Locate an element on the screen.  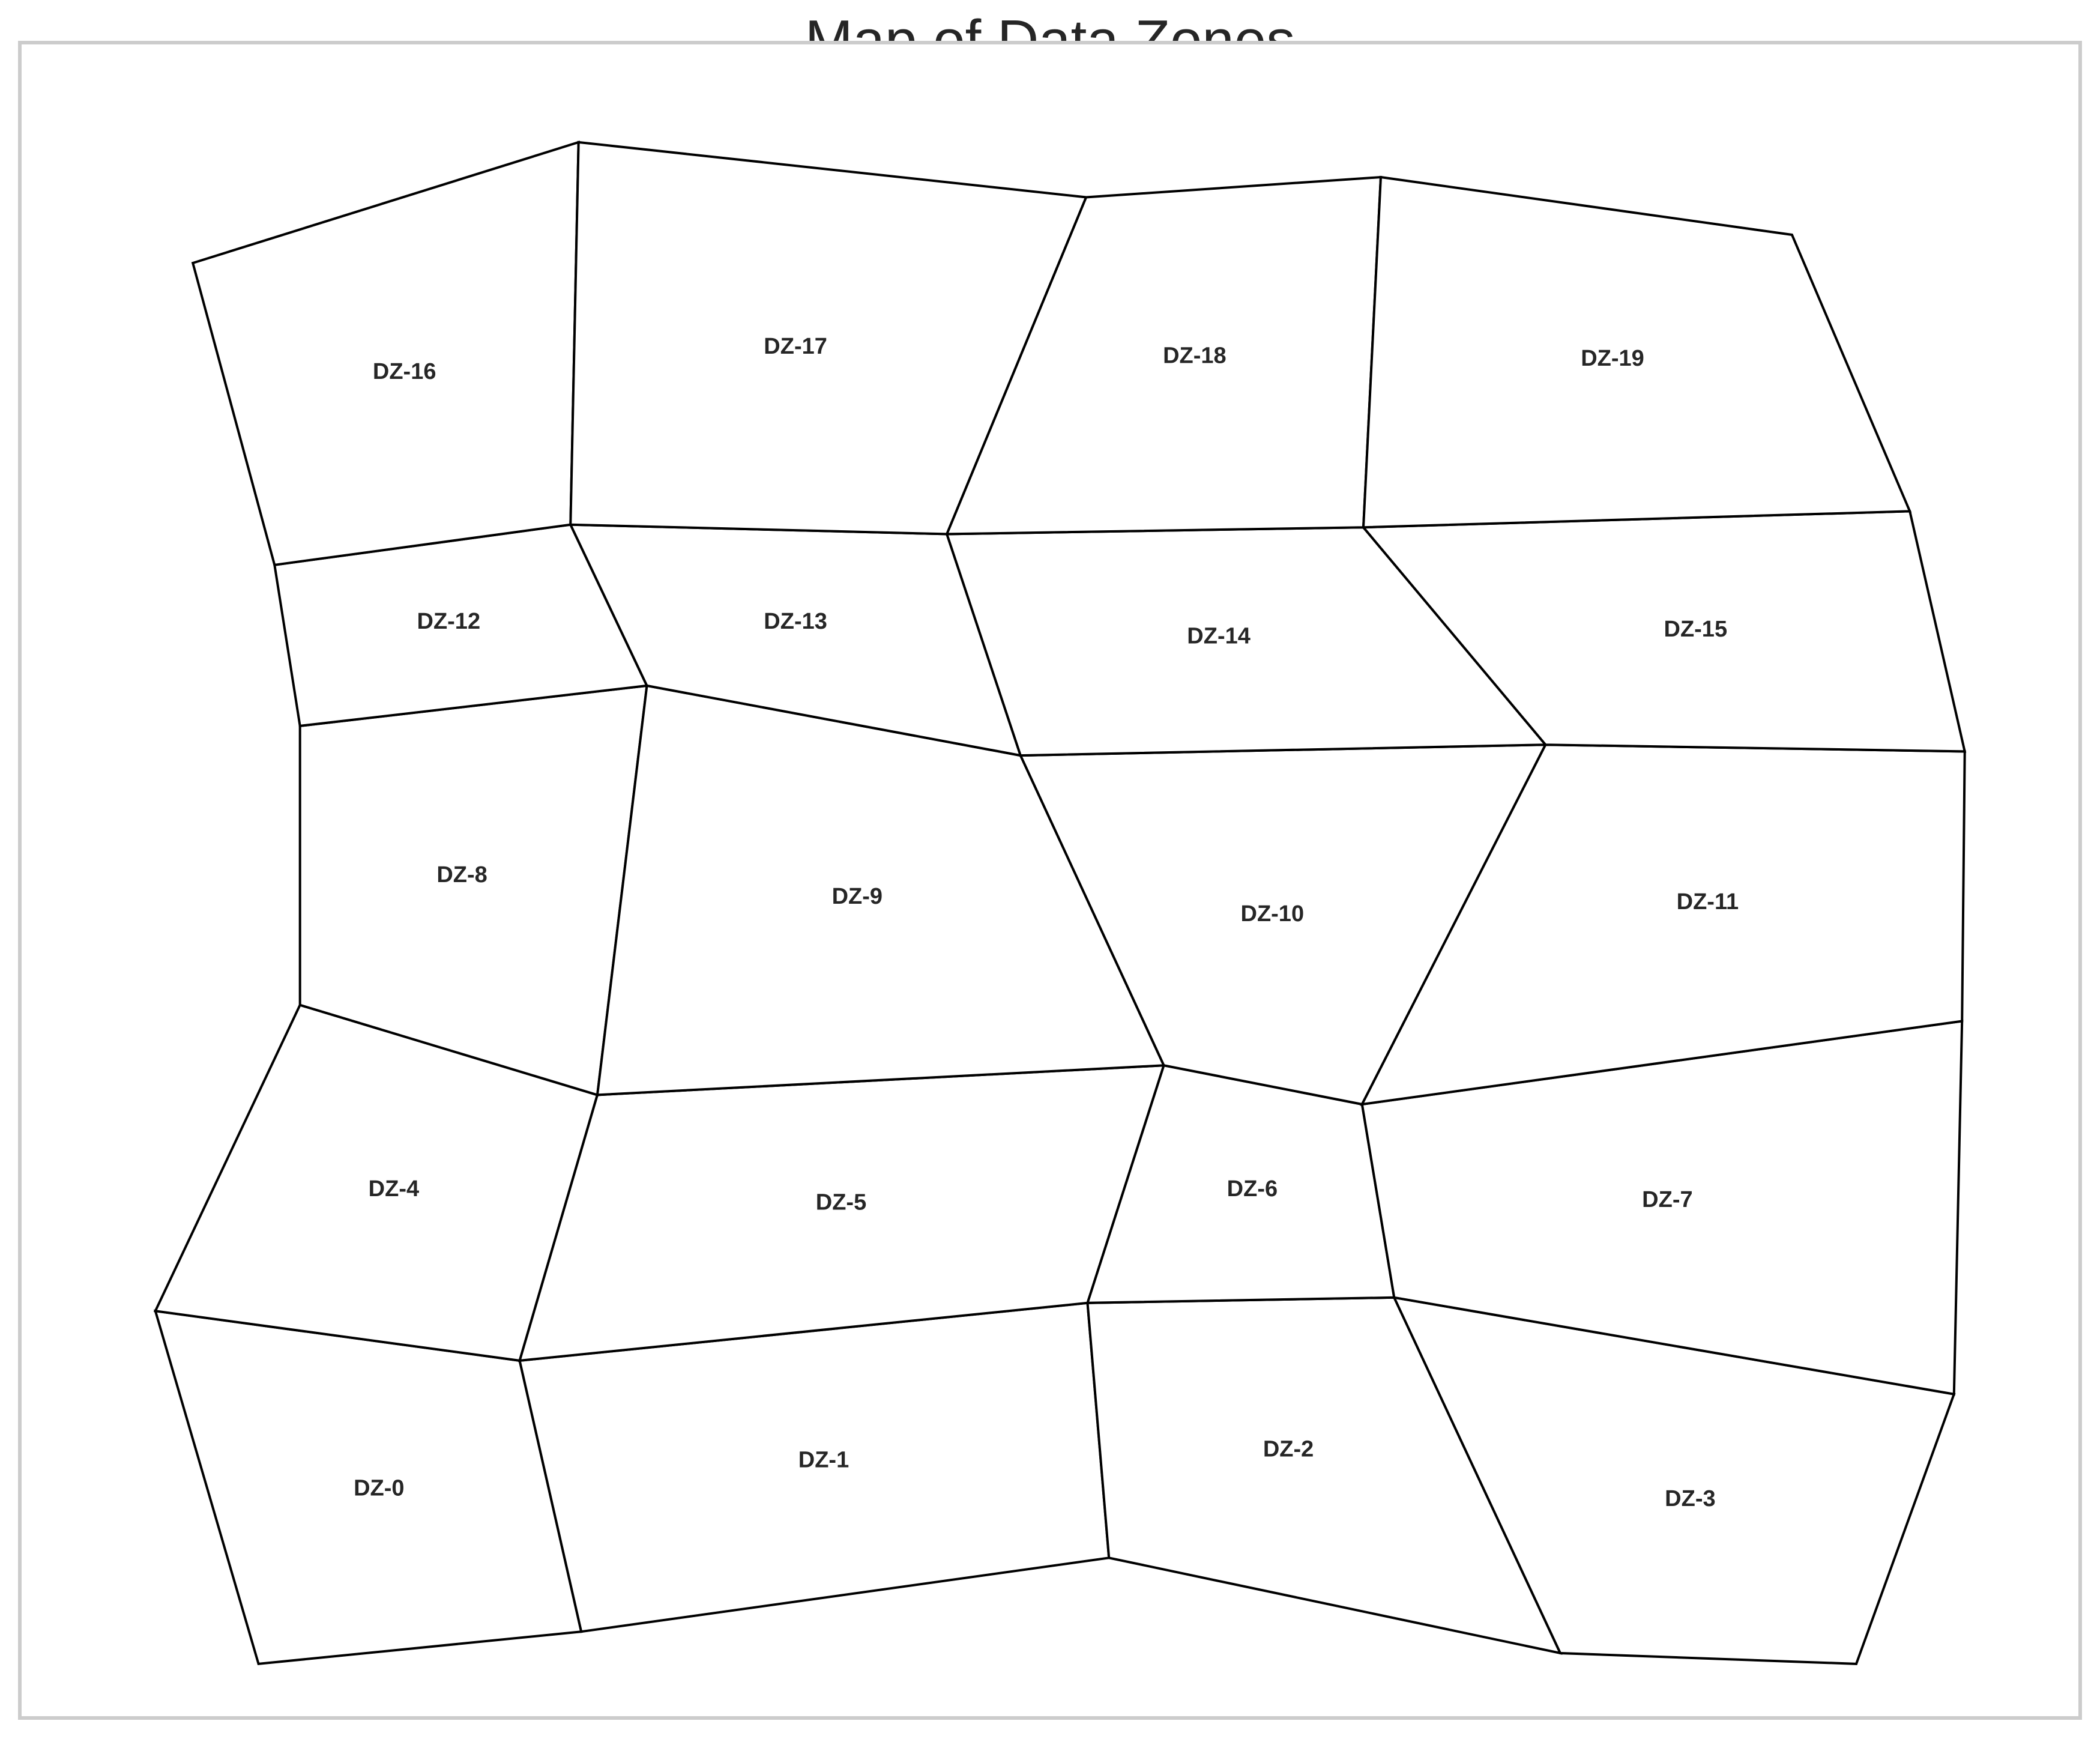
zone-4-label: DZ-4 is located at coordinates (394, 1189).